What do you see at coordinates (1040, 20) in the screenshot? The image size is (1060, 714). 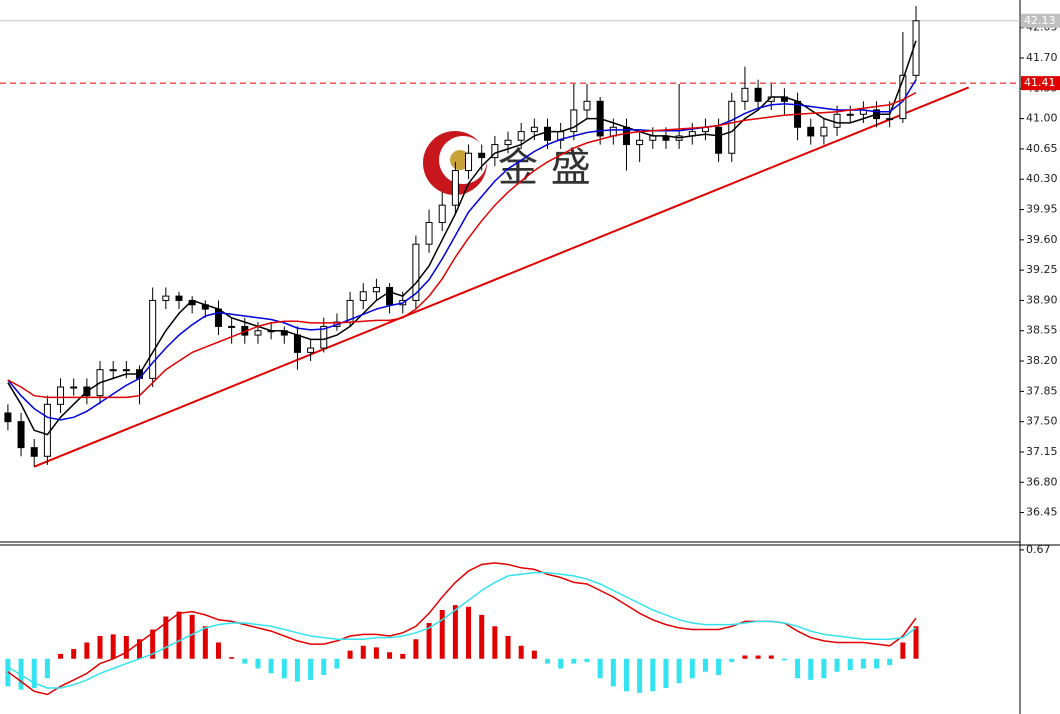 I see `price-label: 42.13` at bounding box center [1040, 20].